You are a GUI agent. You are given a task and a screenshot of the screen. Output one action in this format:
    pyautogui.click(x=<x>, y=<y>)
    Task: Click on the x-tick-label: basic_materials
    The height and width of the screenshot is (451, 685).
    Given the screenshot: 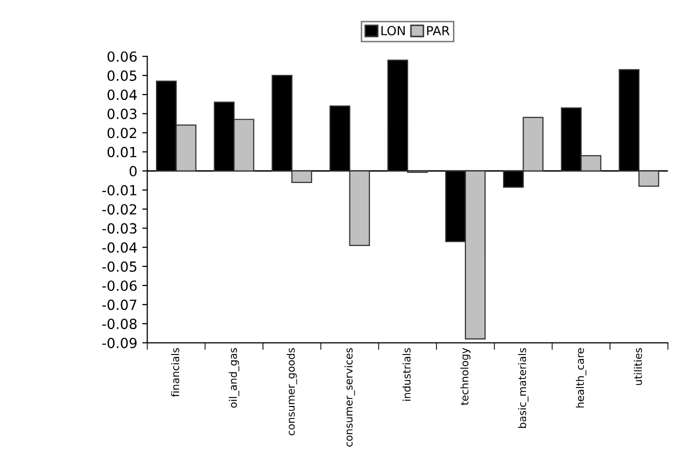 What is the action you would take?
    pyautogui.click(x=523, y=388)
    